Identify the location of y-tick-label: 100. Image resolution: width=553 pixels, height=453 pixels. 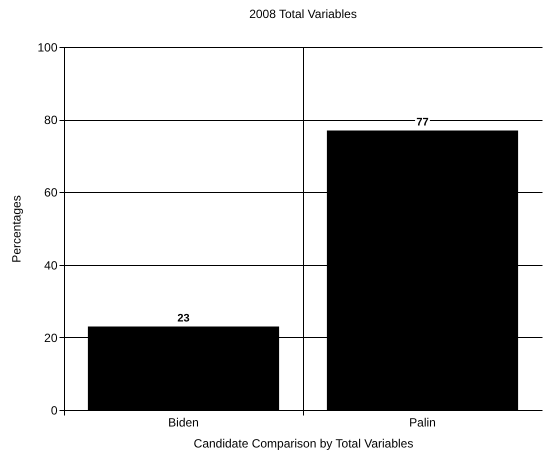
(47, 47).